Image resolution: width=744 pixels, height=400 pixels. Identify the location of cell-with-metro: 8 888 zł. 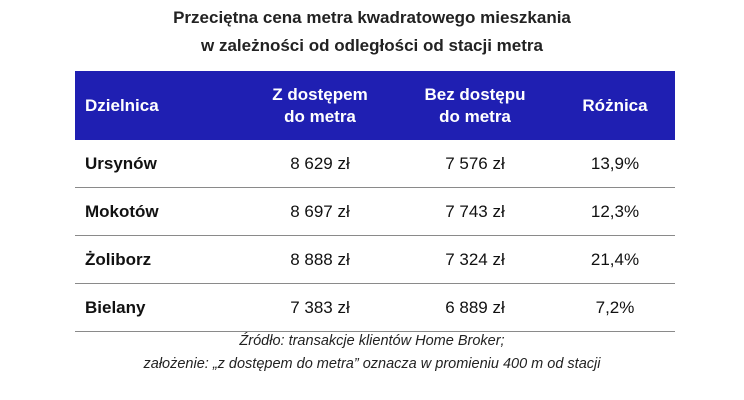
(320, 259).